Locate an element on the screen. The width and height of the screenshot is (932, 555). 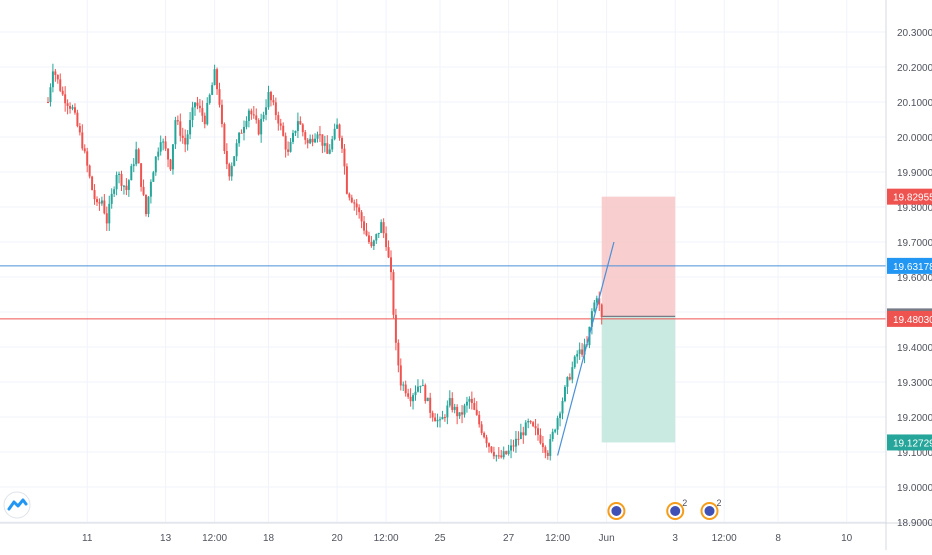
tradingview-logo-icon is located at coordinates (17, 505).